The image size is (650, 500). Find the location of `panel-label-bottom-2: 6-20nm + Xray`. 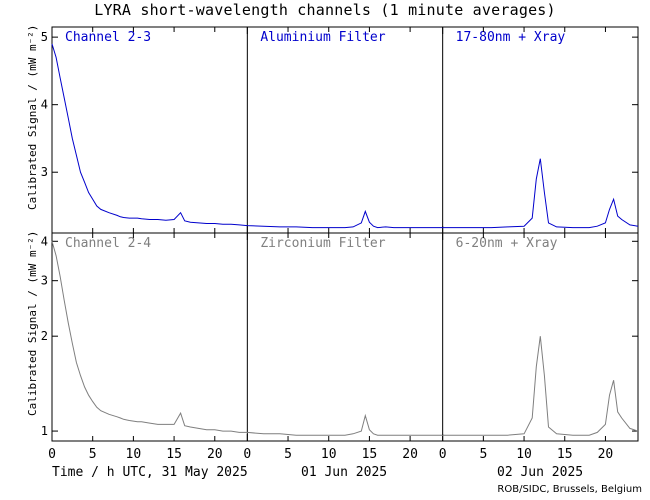

panel-label-bottom-2: 6-20nm + Xray is located at coordinates (507, 243).